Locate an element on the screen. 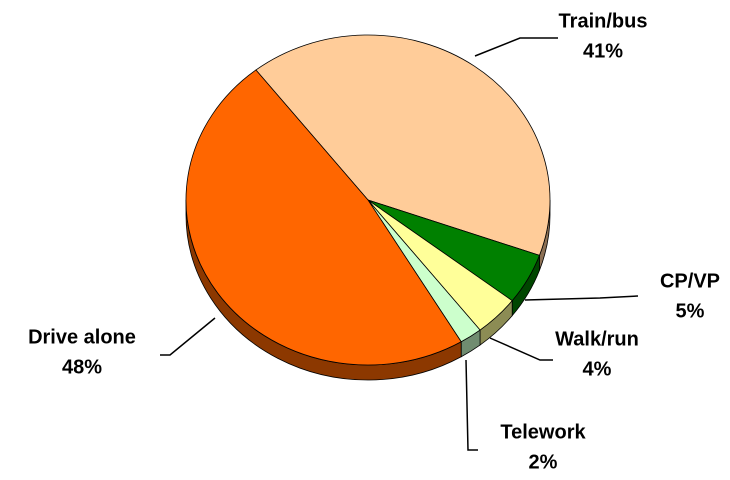  slice-value-label: 41% is located at coordinates (603, 51).